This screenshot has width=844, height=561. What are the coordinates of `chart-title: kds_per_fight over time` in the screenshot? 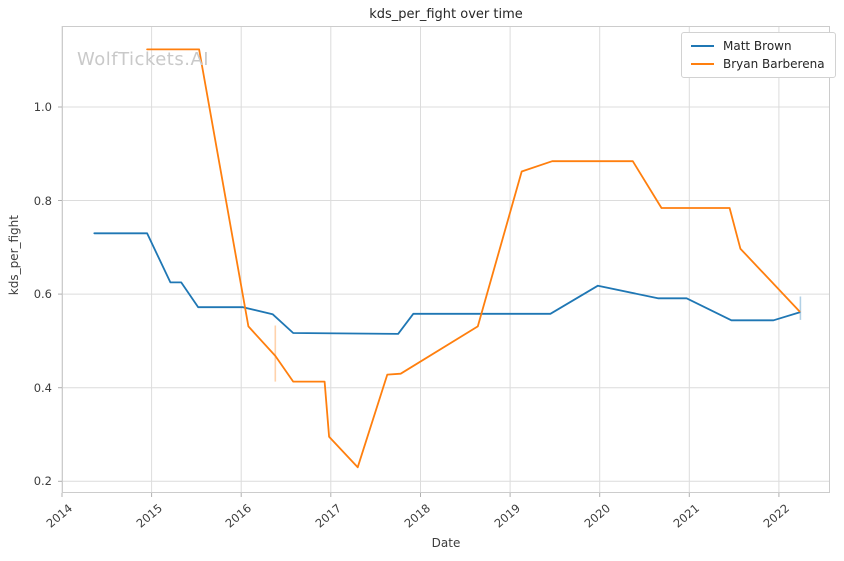 It's located at (446, 14).